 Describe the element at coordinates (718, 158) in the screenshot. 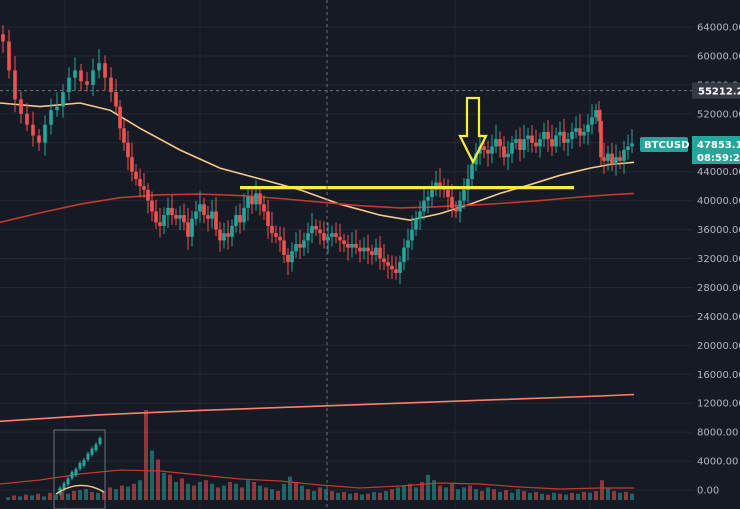

I see `countdown-label: 08:59:29` at that location.